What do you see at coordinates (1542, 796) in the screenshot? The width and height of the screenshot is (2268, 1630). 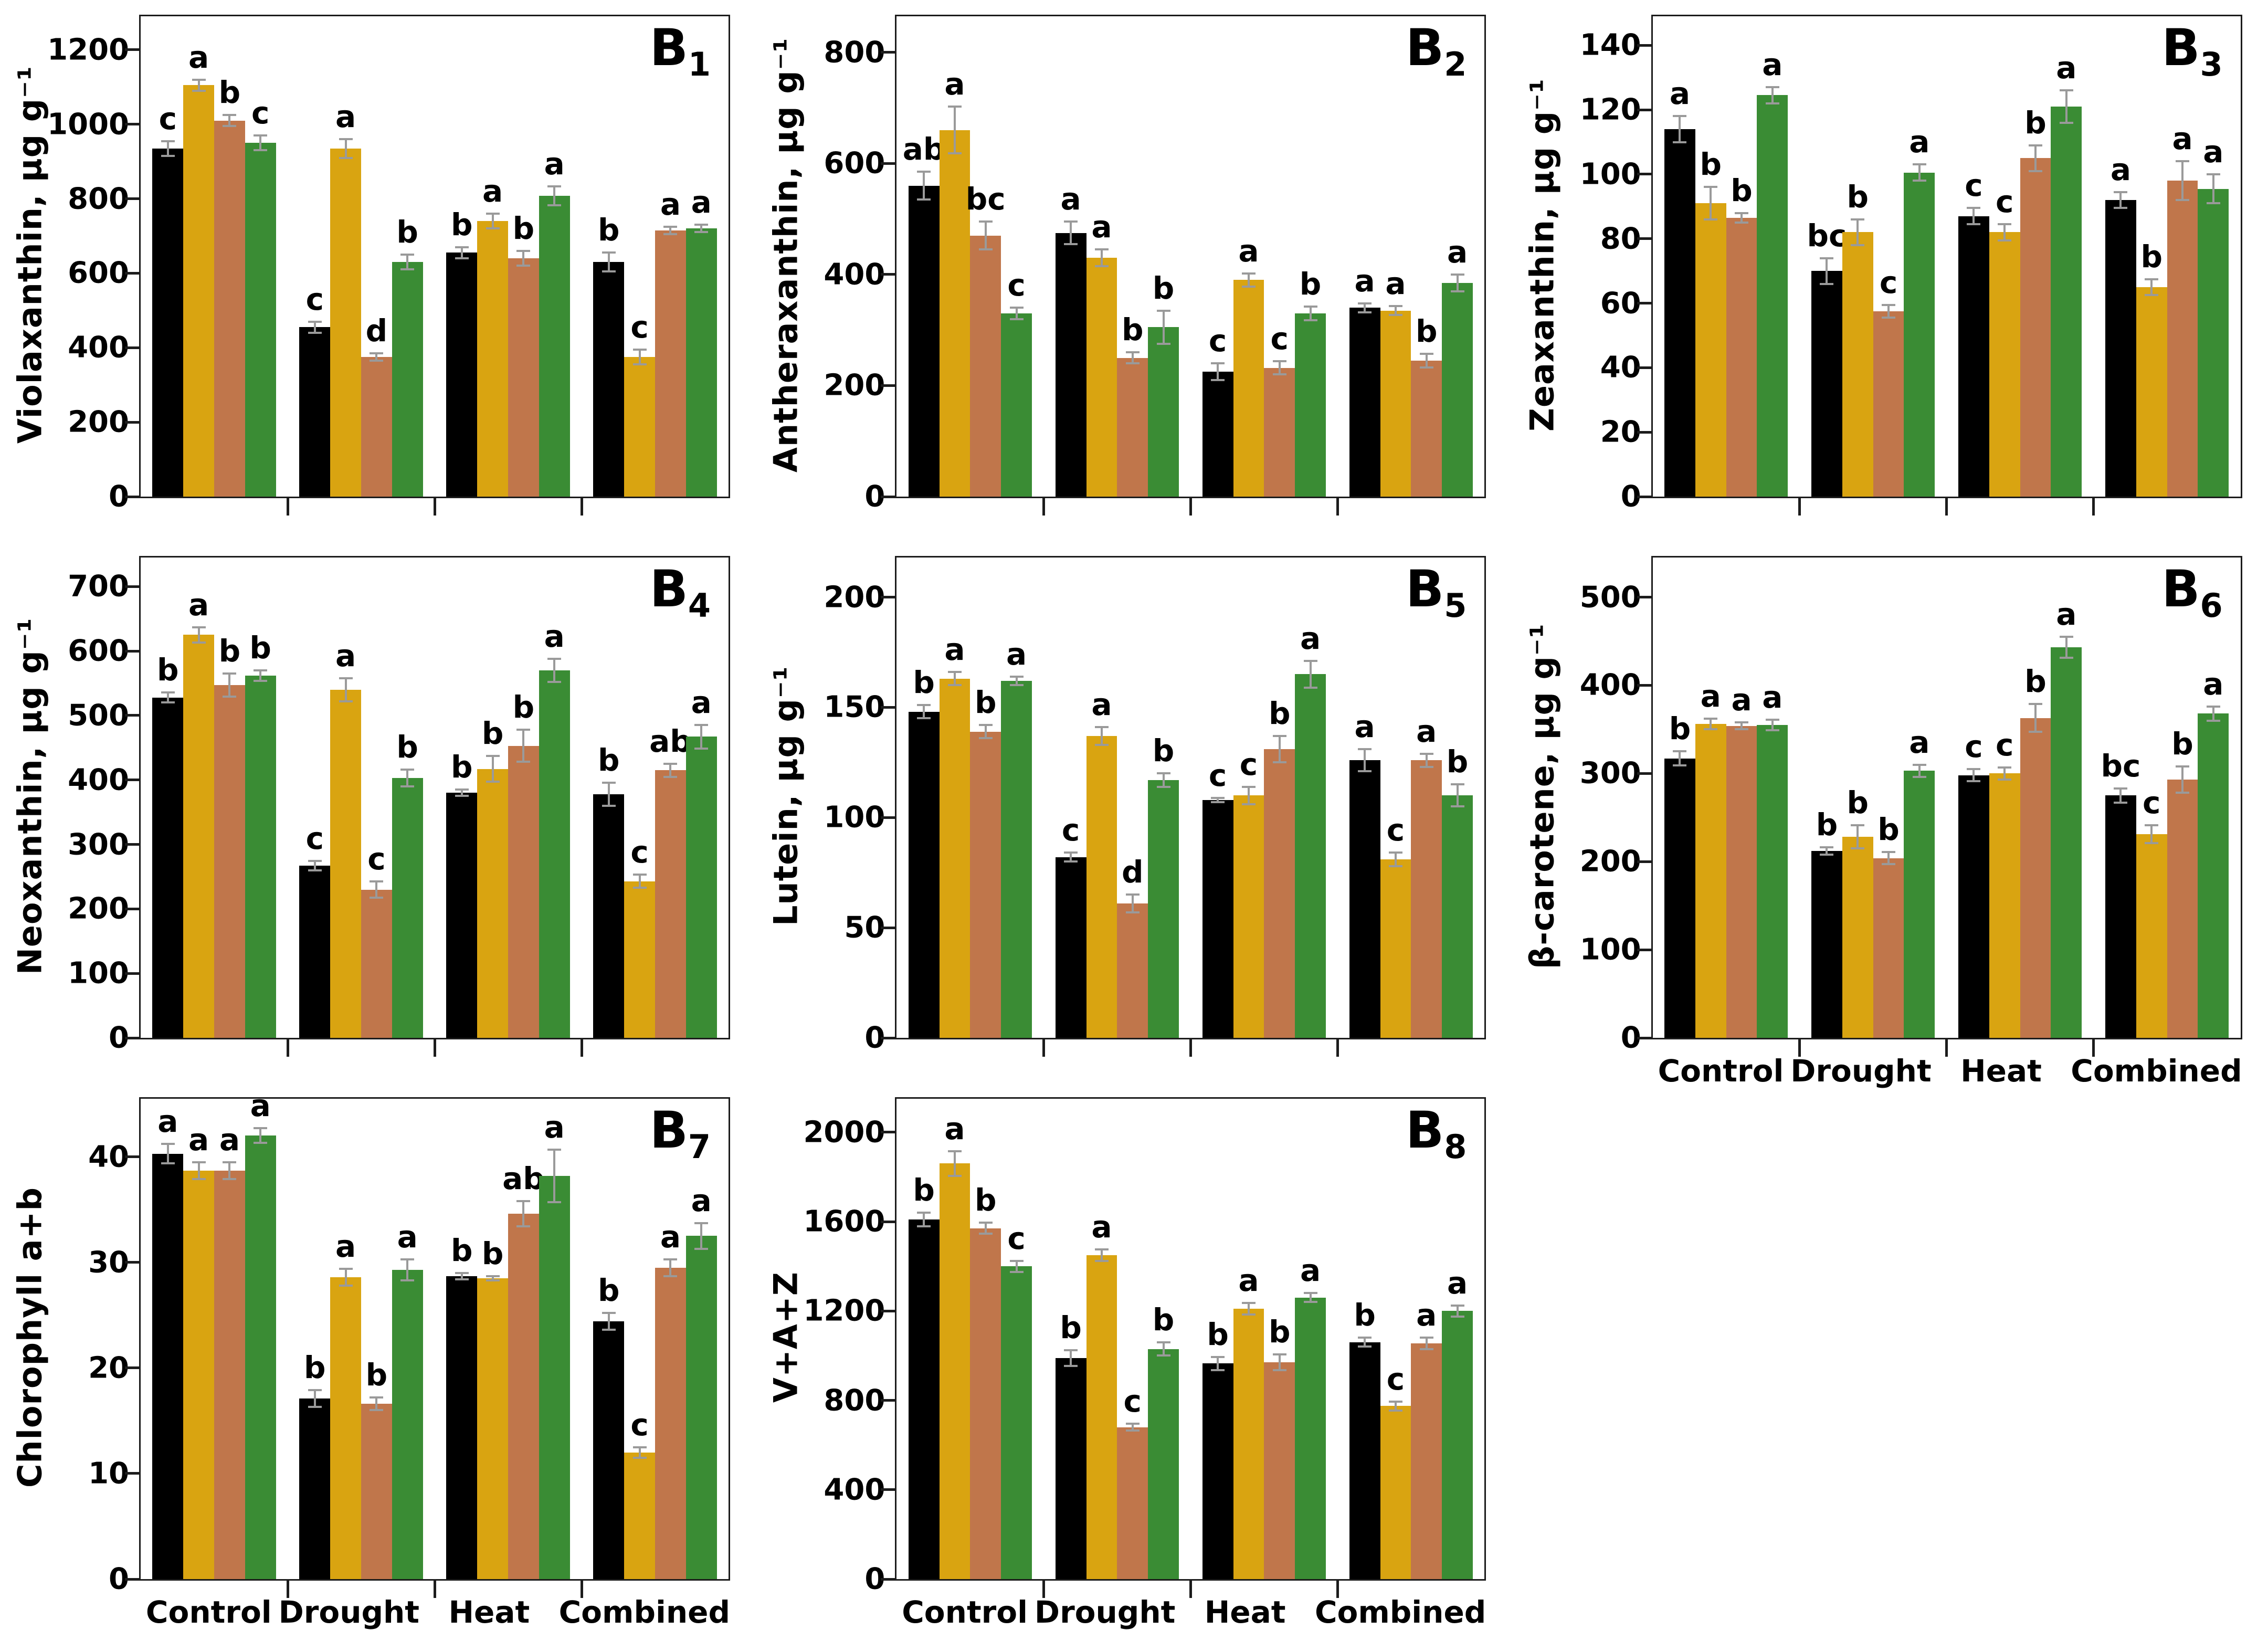 I see `y-axis-title: β-carotene, µg g⁻¹` at bounding box center [1542, 796].